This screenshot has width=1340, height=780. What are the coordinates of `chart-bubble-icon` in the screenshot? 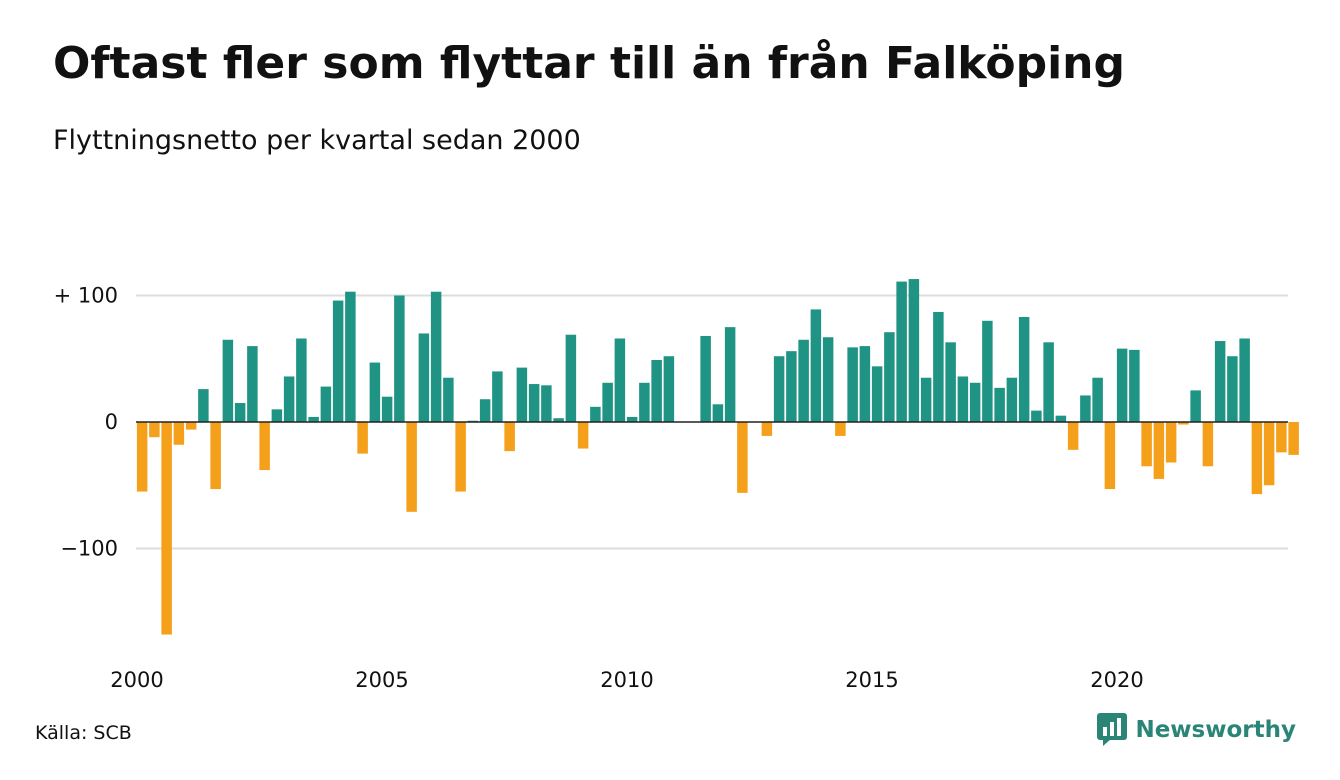 It's located at (1112, 729).